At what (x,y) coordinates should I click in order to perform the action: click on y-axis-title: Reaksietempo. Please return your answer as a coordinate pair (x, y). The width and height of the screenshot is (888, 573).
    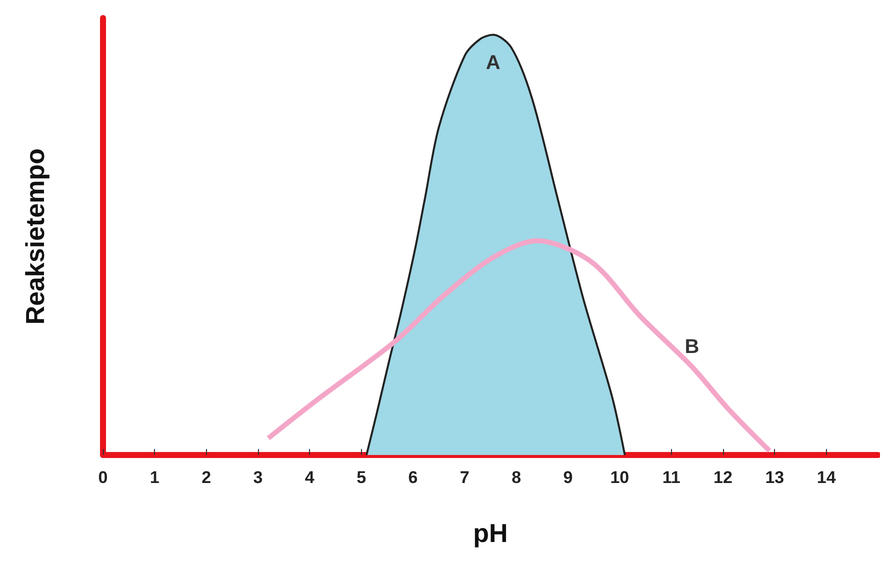
    Looking at the image, I should click on (35, 236).